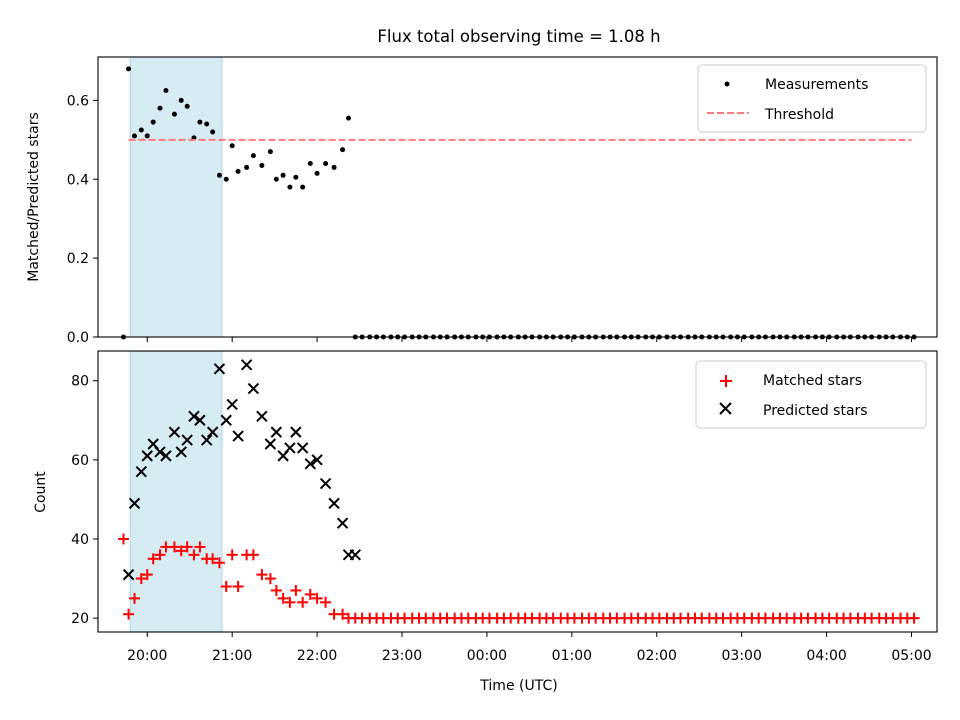 This screenshot has width=960, height=720. I want to click on bottom-y-tick-label: 20, so click(80, 619).